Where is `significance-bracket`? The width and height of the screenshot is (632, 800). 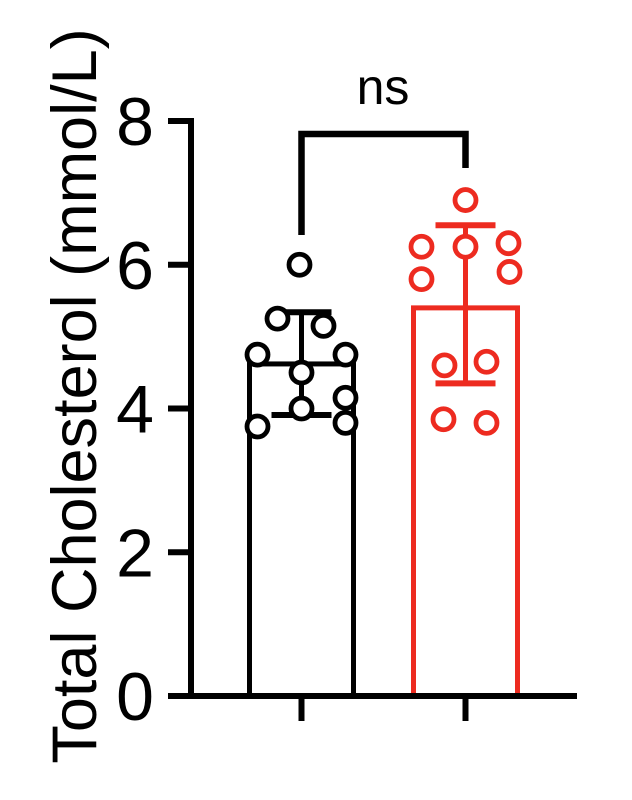 significance-bracket is located at coordinates (383, 182).